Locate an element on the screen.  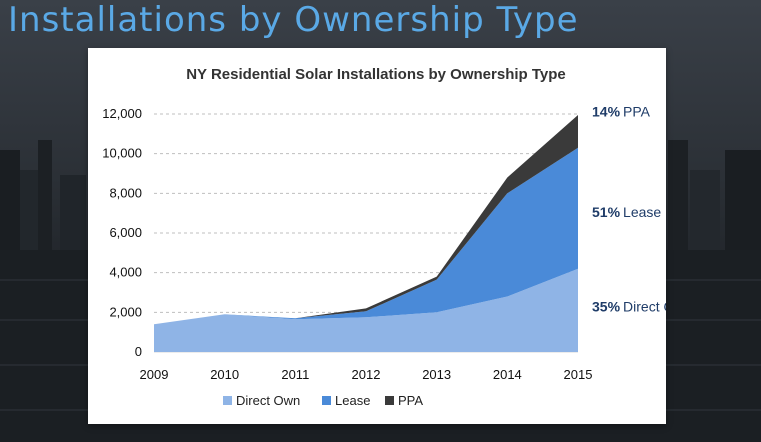
x-tick-label: 2014 is located at coordinates (507, 374).